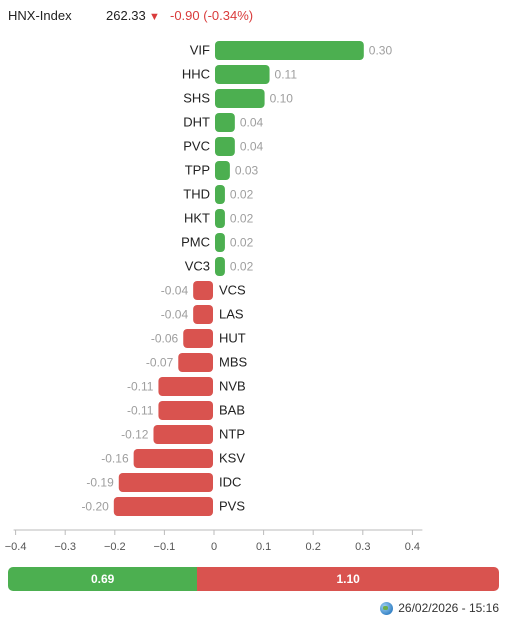  Describe the element at coordinates (220, 194) in the screenshot. I see `bar-thd` at that location.